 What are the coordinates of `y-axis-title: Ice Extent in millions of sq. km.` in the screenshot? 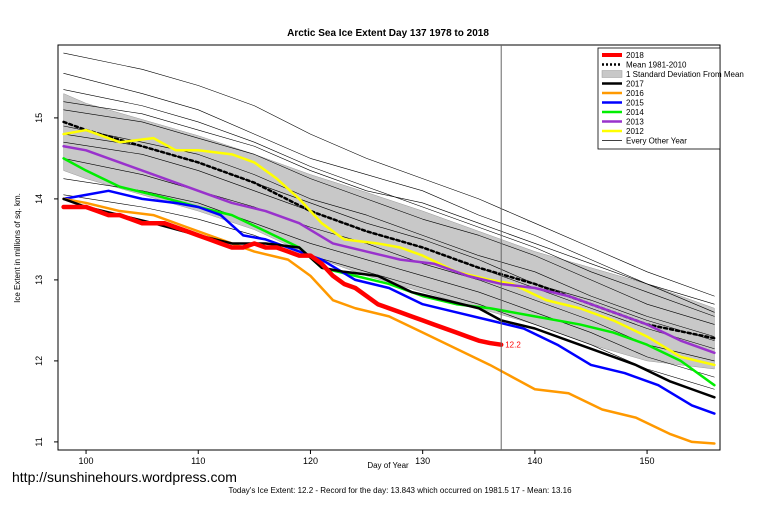 It's located at (17, 248).